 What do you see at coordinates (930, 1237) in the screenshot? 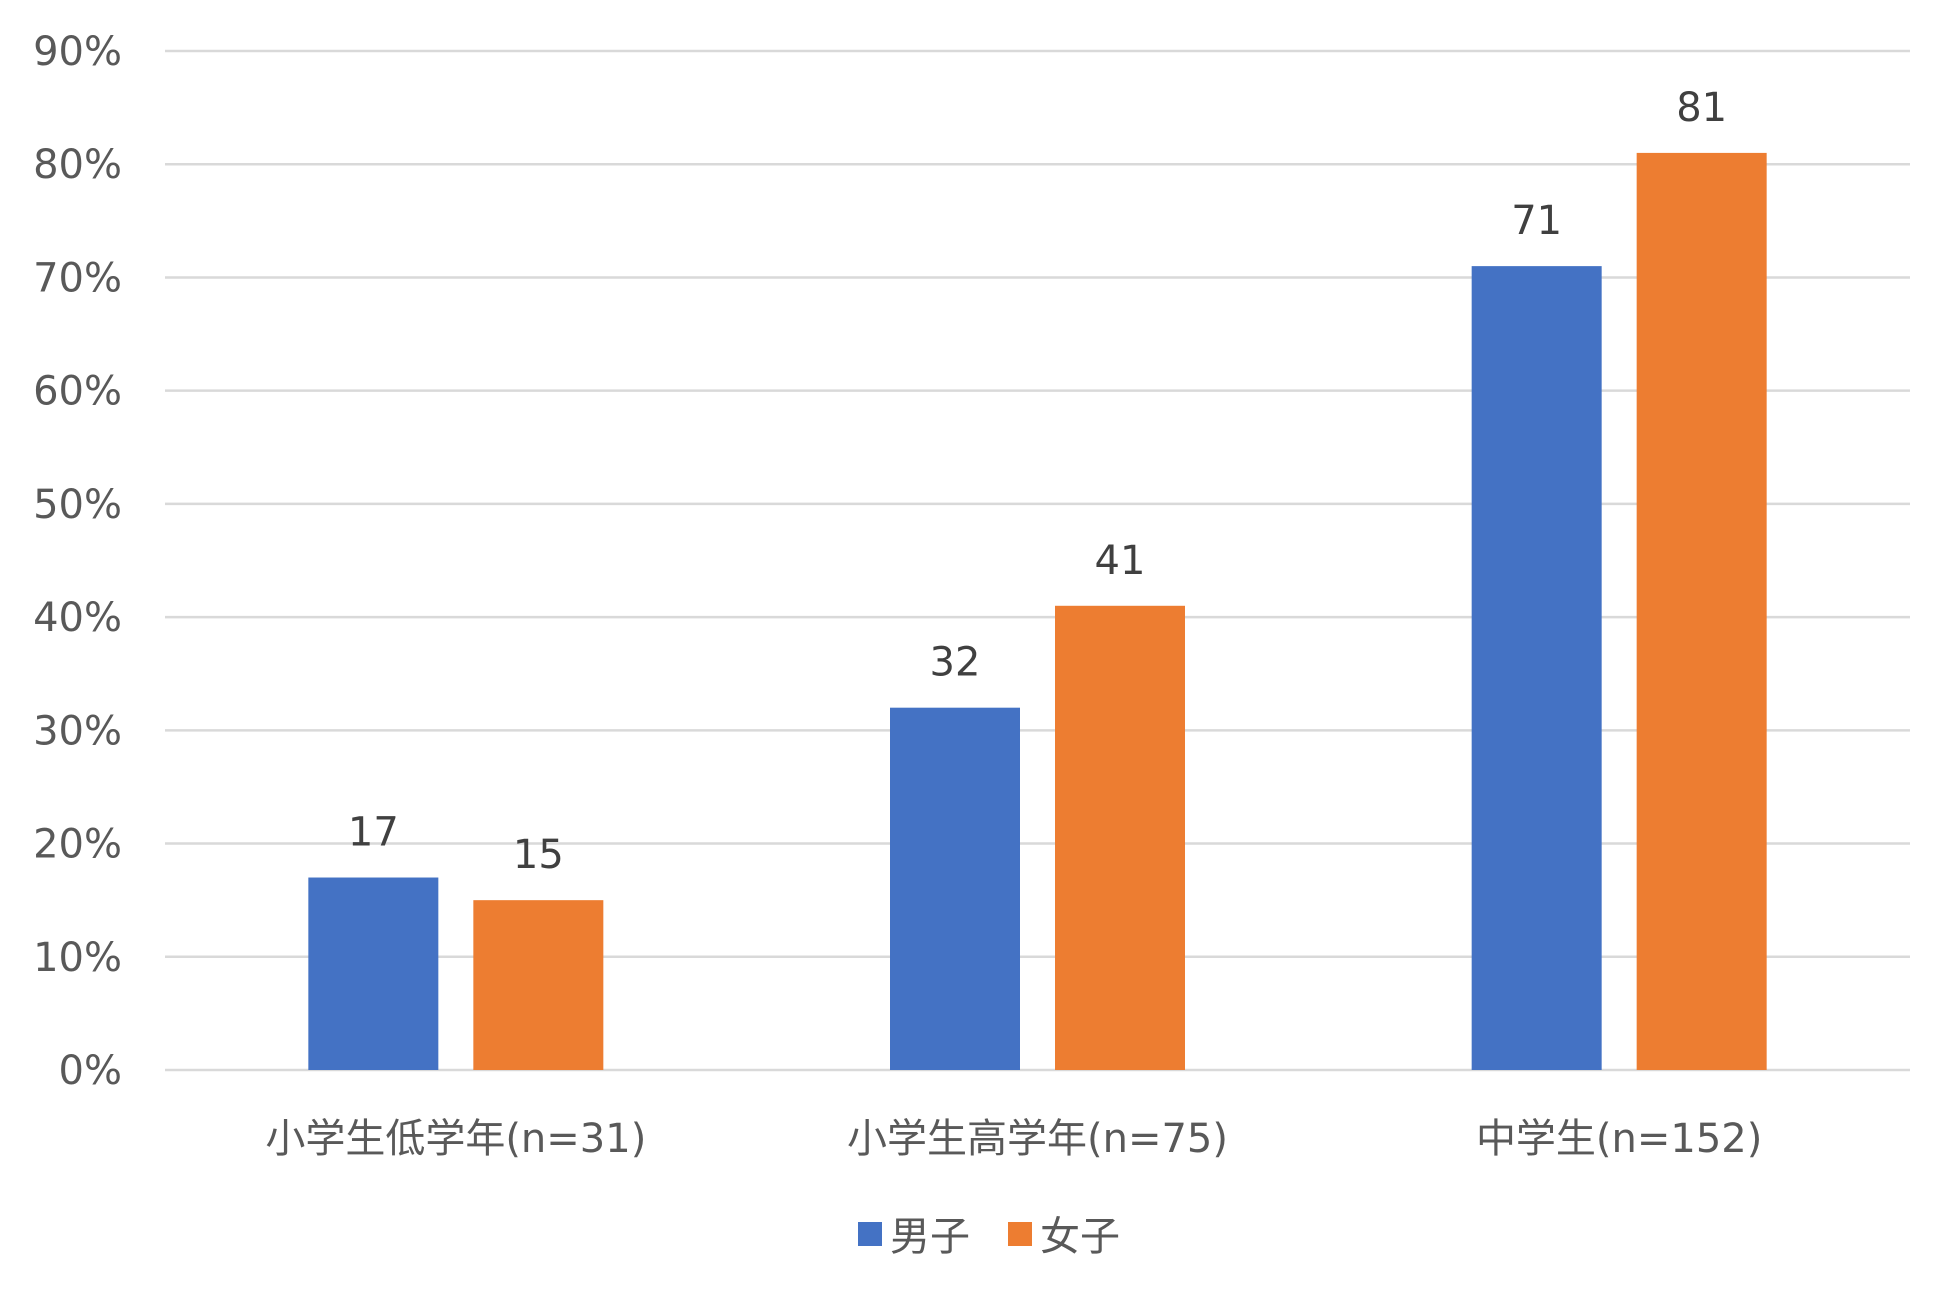
I see `legend-label: 男子` at bounding box center [930, 1237].